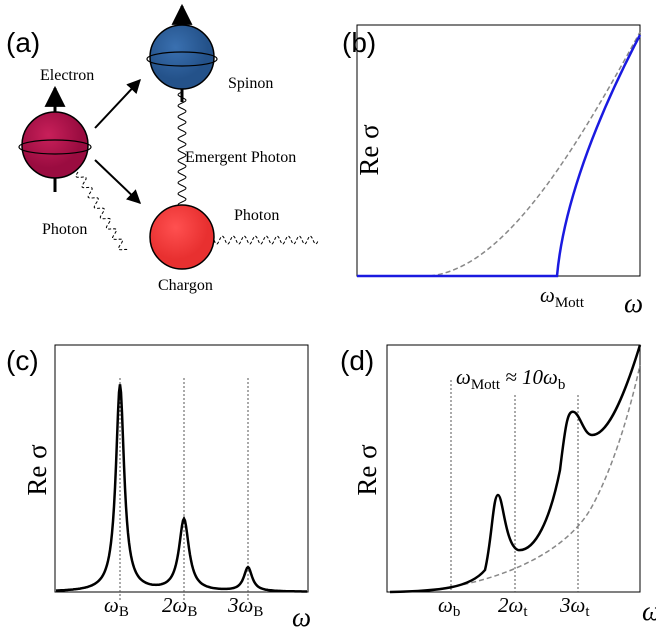 The height and width of the screenshot is (629, 656). I want to click on tick-label: 2ωB, so click(179, 606).